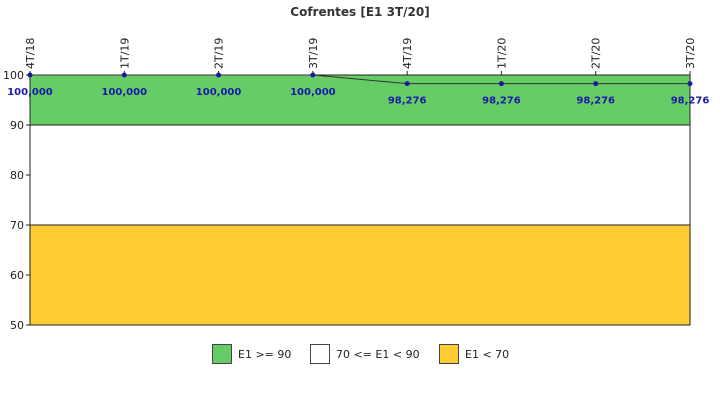  I want to click on legend: E1 >= 90 70 <= E1 < 90 E1 < 70, so click(360, 356).